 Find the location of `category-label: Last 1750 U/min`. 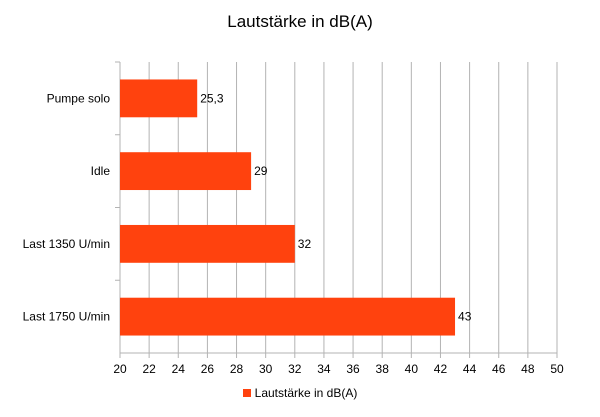

category-label: Last 1750 U/min is located at coordinates (66, 317).